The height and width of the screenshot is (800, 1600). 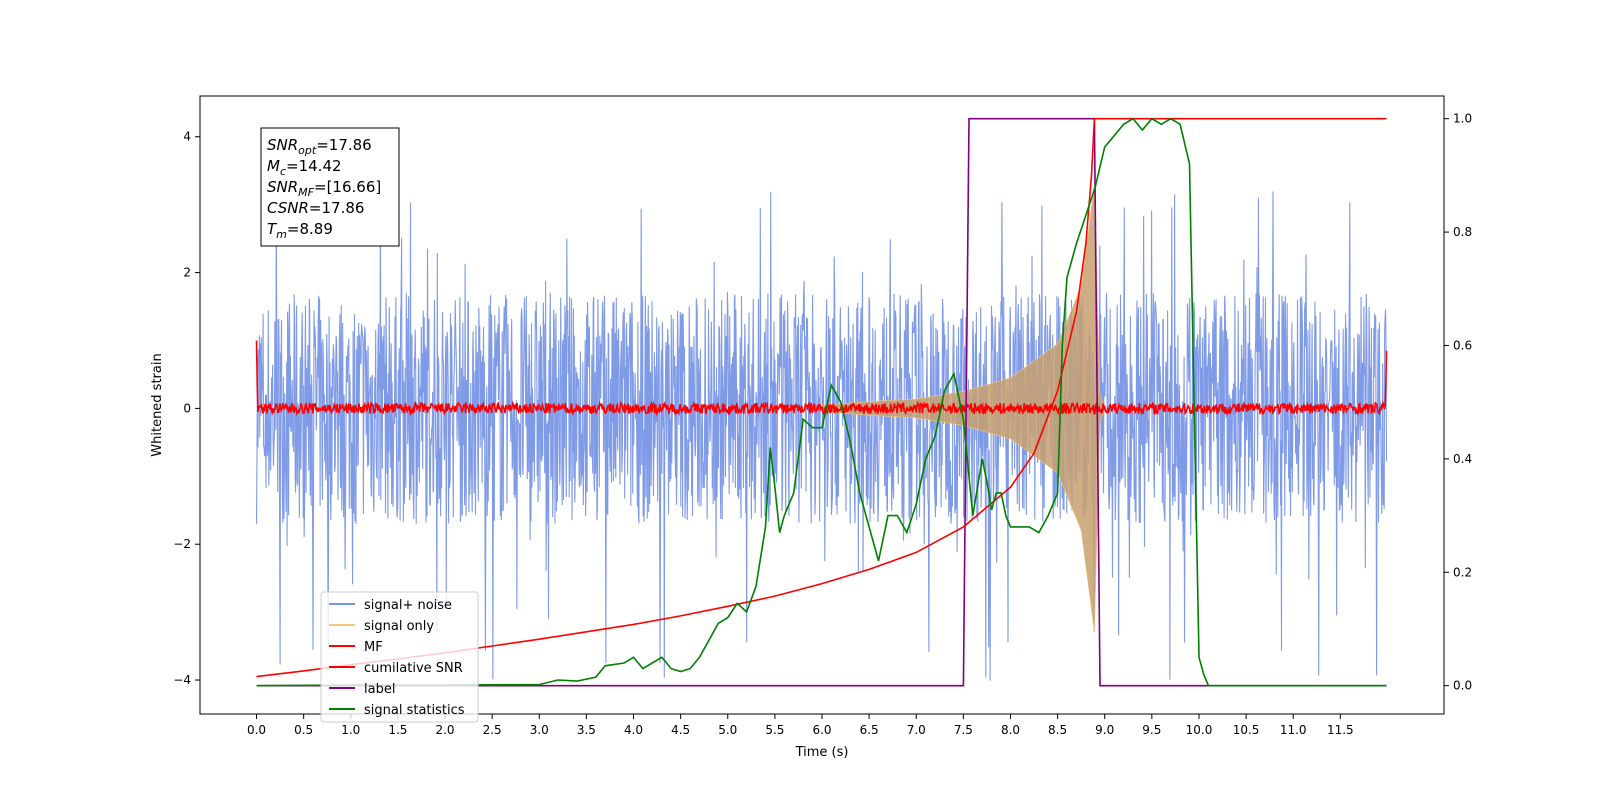 What do you see at coordinates (272, 229) in the screenshot?
I see `annotation-symbol: T` at bounding box center [272, 229].